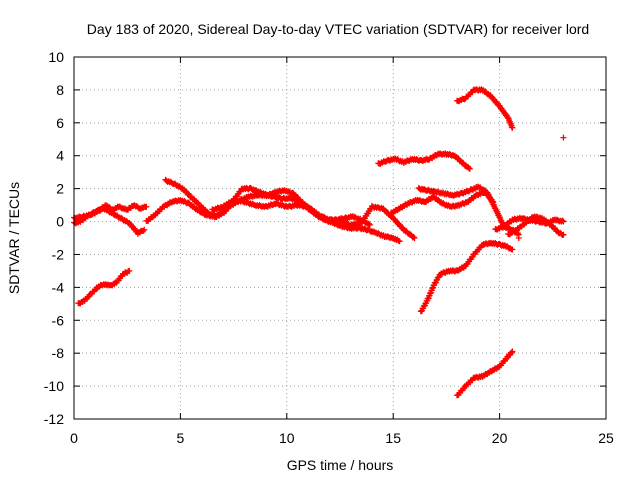 This screenshot has width=640, height=480. Describe the element at coordinates (74, 438) in the screenshot. I see `x-tick-label: 0` at that location.